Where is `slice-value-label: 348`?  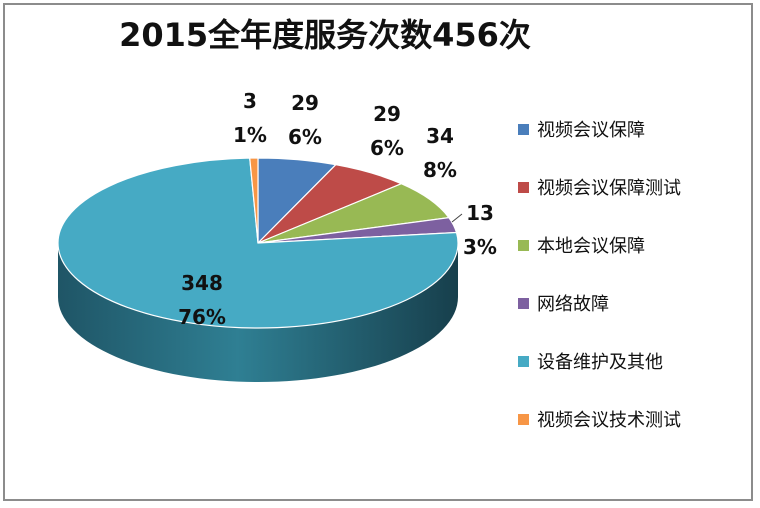 slice-value-label: 348 is located at coordinates (202, 283).